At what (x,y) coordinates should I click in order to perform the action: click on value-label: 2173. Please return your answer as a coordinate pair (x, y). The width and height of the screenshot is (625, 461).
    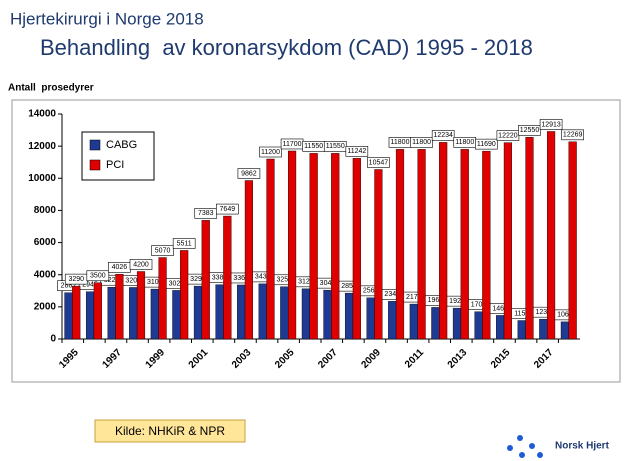
    Looking at the image, I should click on (414, 297).